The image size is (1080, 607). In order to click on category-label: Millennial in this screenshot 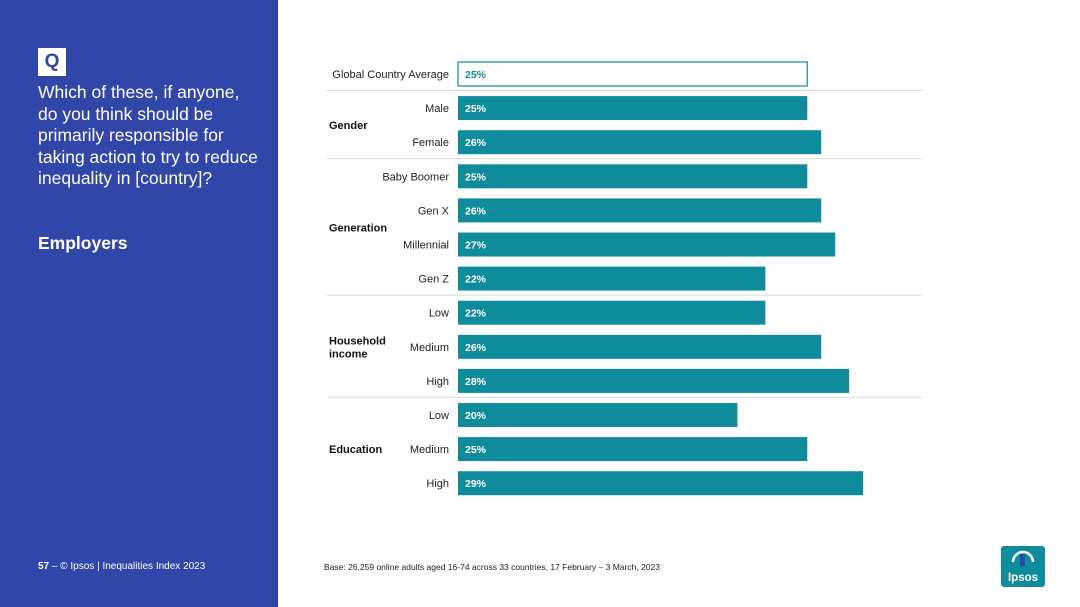, I will do `click(426, 246)`.